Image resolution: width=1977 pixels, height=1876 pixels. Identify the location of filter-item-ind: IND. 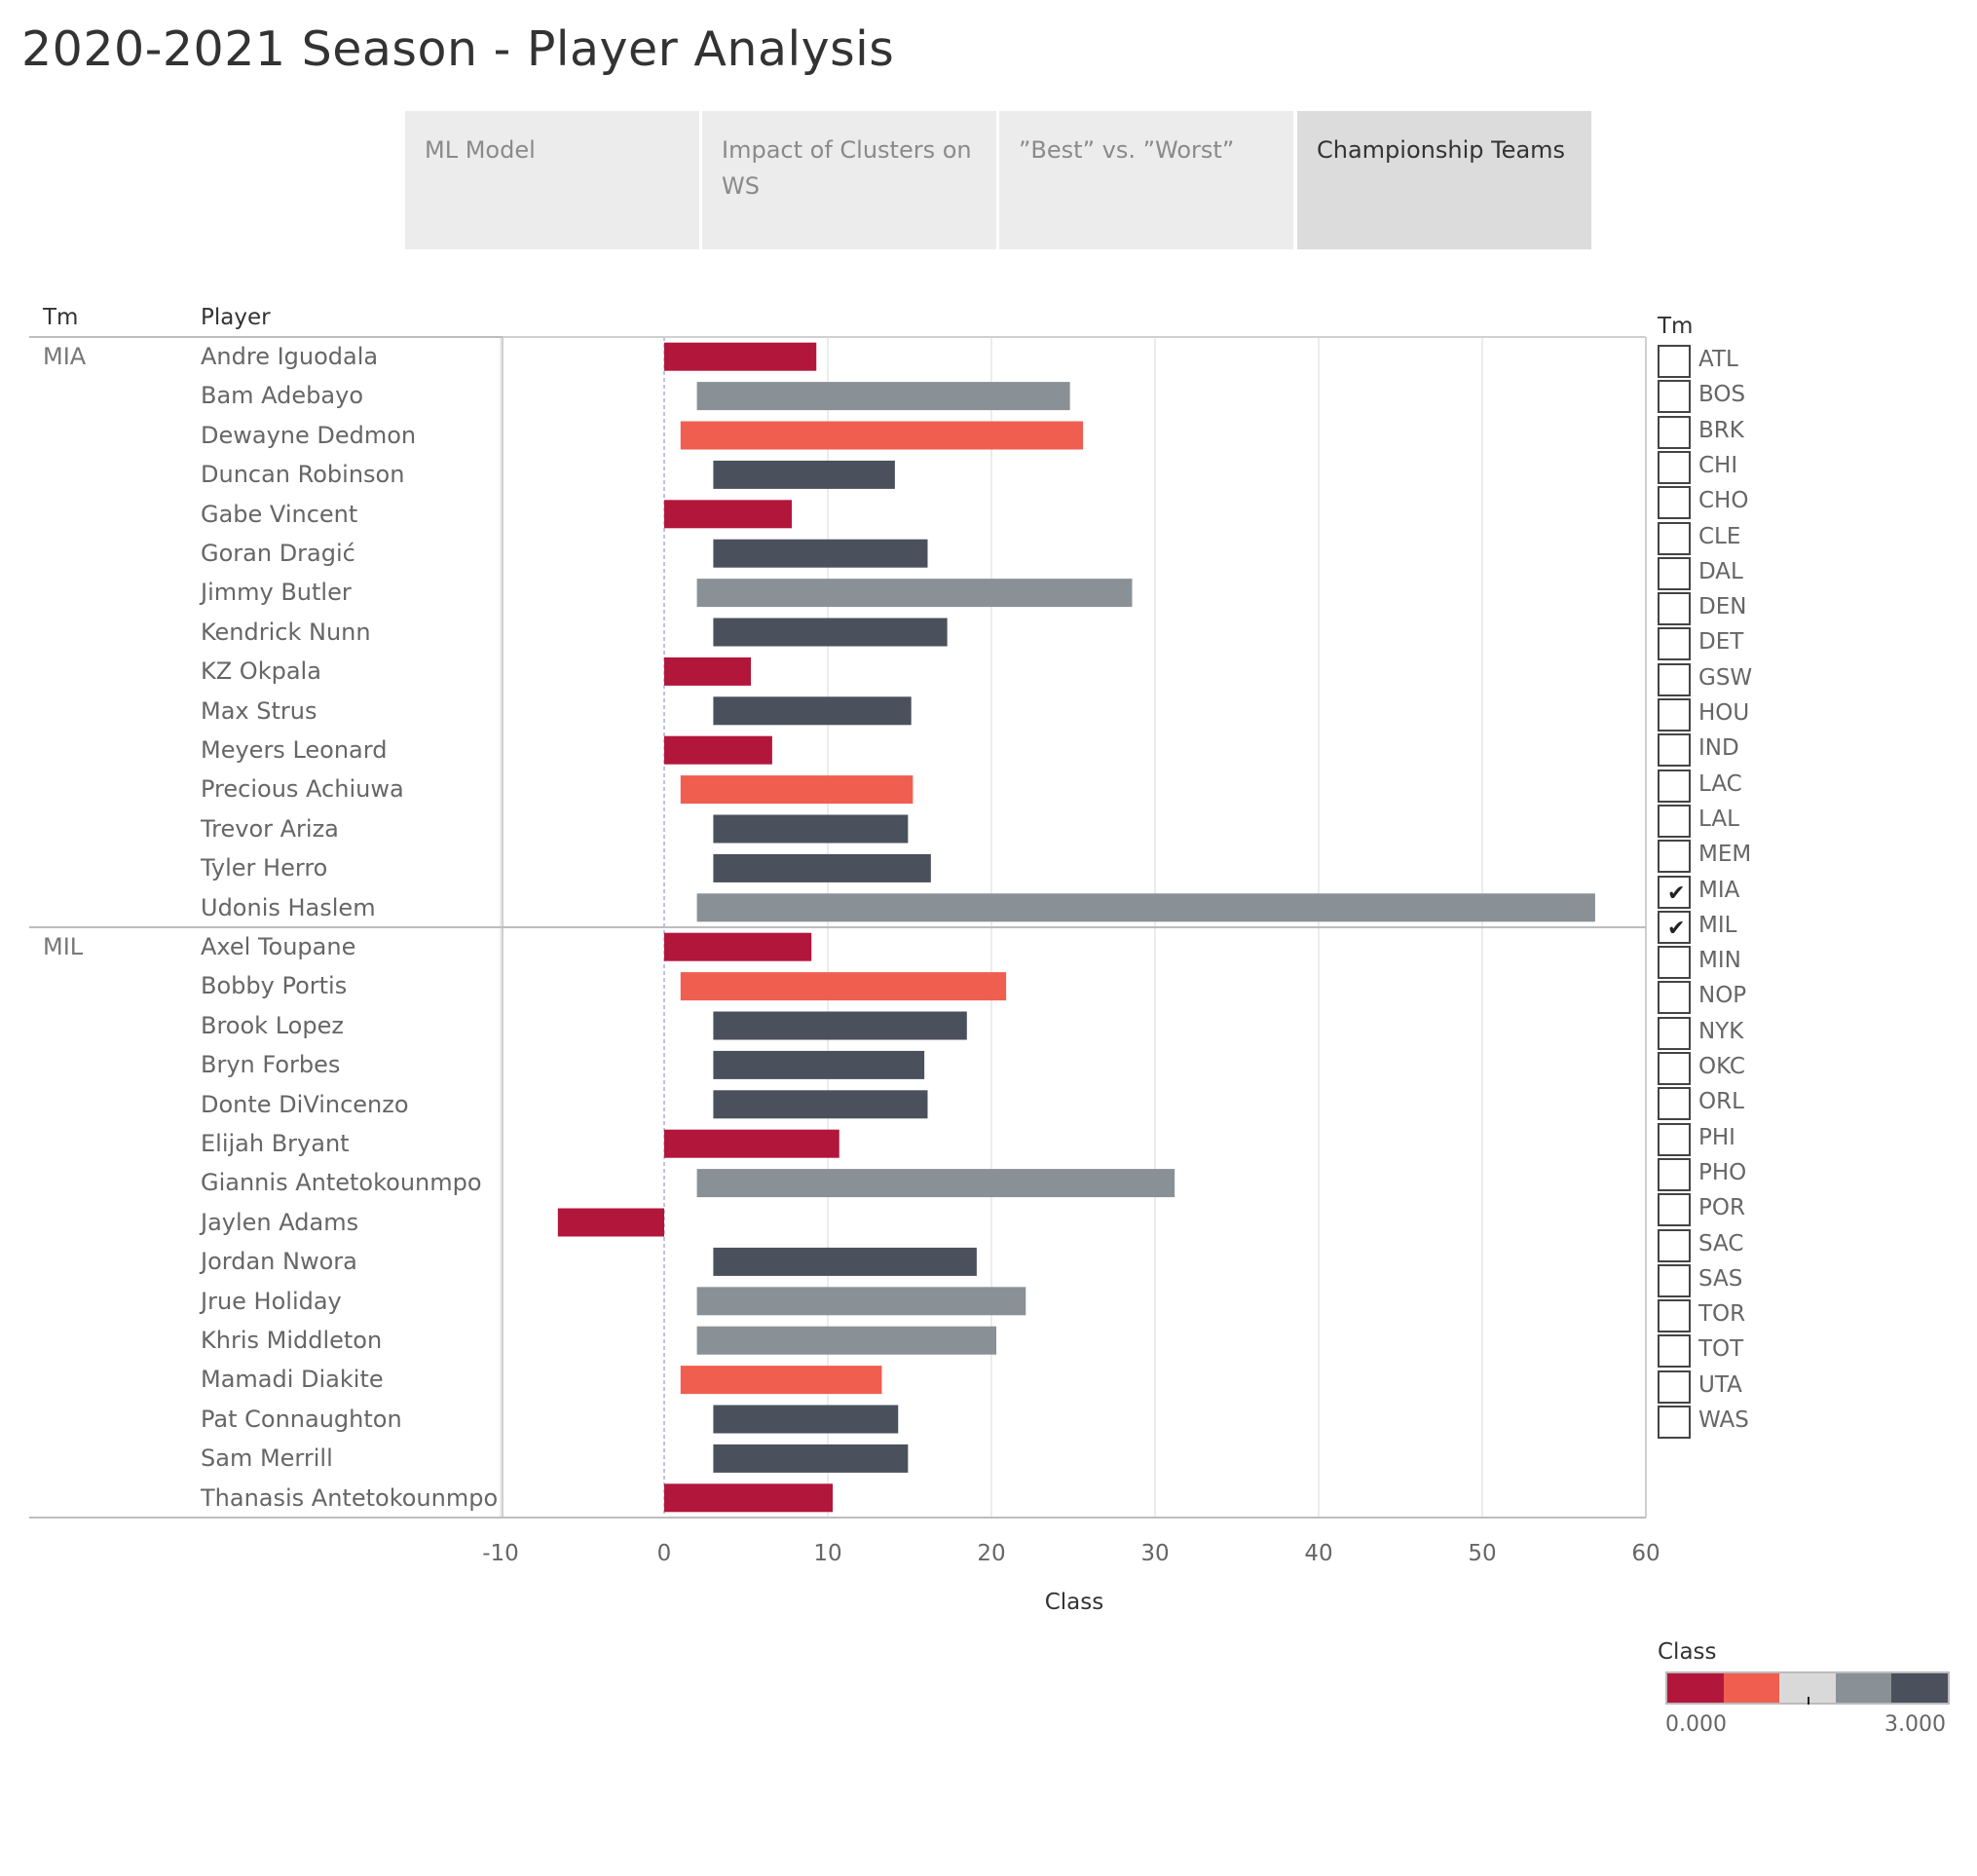
(1716, 751).